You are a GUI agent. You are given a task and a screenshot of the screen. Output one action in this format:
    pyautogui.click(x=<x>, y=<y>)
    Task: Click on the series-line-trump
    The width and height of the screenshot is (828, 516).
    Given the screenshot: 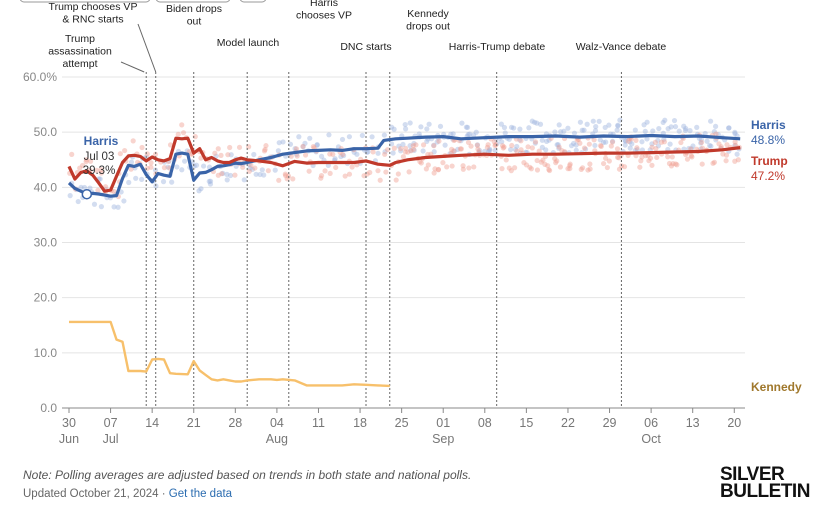 What is the action you would take?
    pyautogui.click(x=404, y=164)
    